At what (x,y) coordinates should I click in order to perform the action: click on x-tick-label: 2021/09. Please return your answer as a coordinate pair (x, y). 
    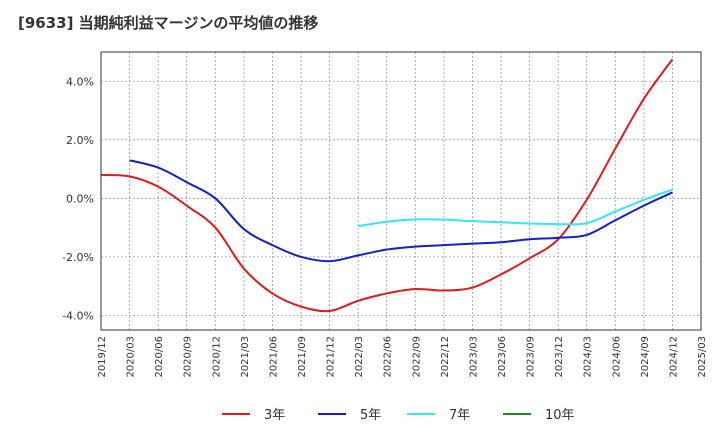
    Looking at the image, I should click on (302, 357).